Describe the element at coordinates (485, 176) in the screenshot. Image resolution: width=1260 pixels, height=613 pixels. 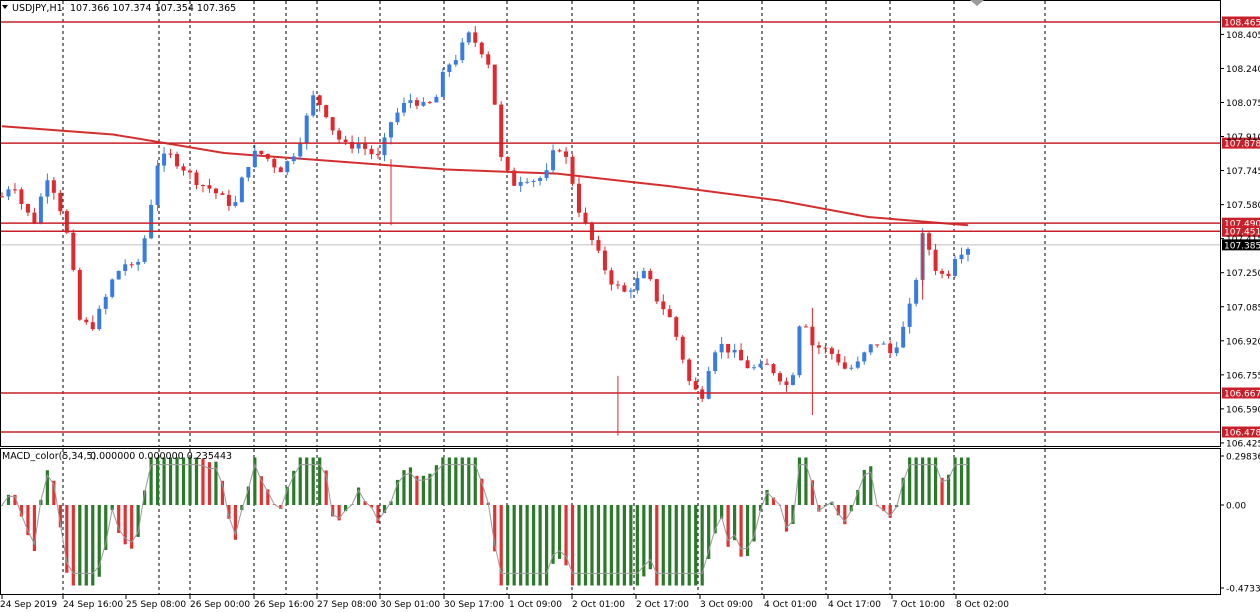
I see `moving-average-line` at that location.